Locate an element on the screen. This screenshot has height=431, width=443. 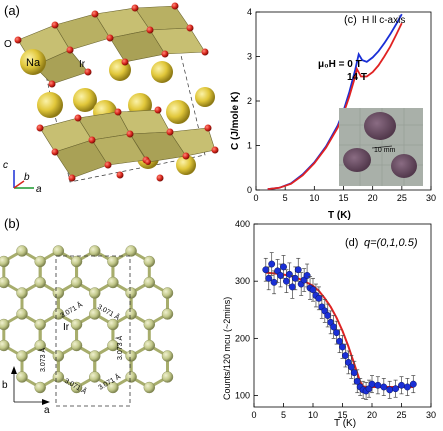
x-axis-label: T (K) is located at coordinates (339, 215).